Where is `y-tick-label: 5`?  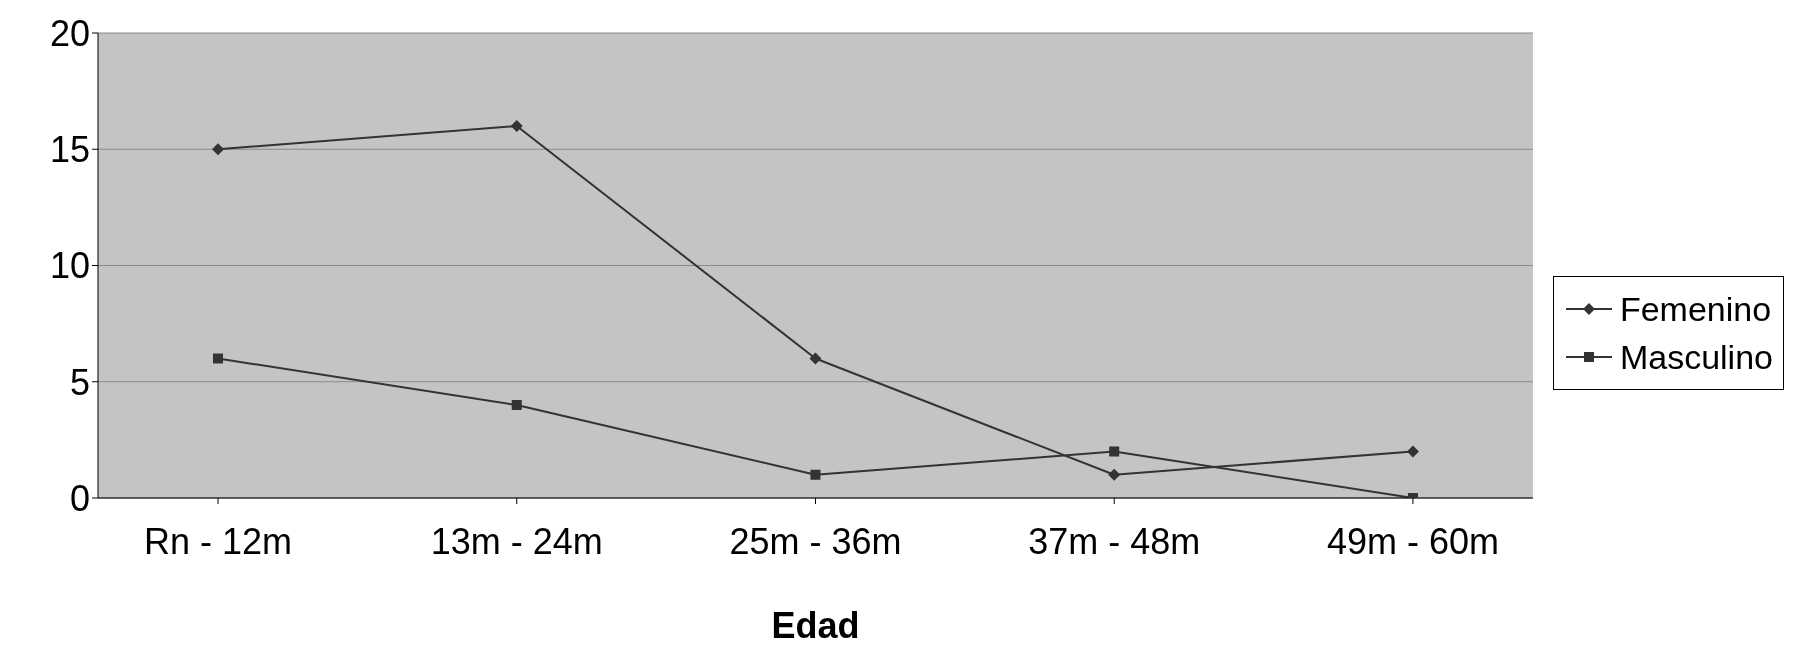 y-tick-label: 5 is located at coordinates (79, 382).